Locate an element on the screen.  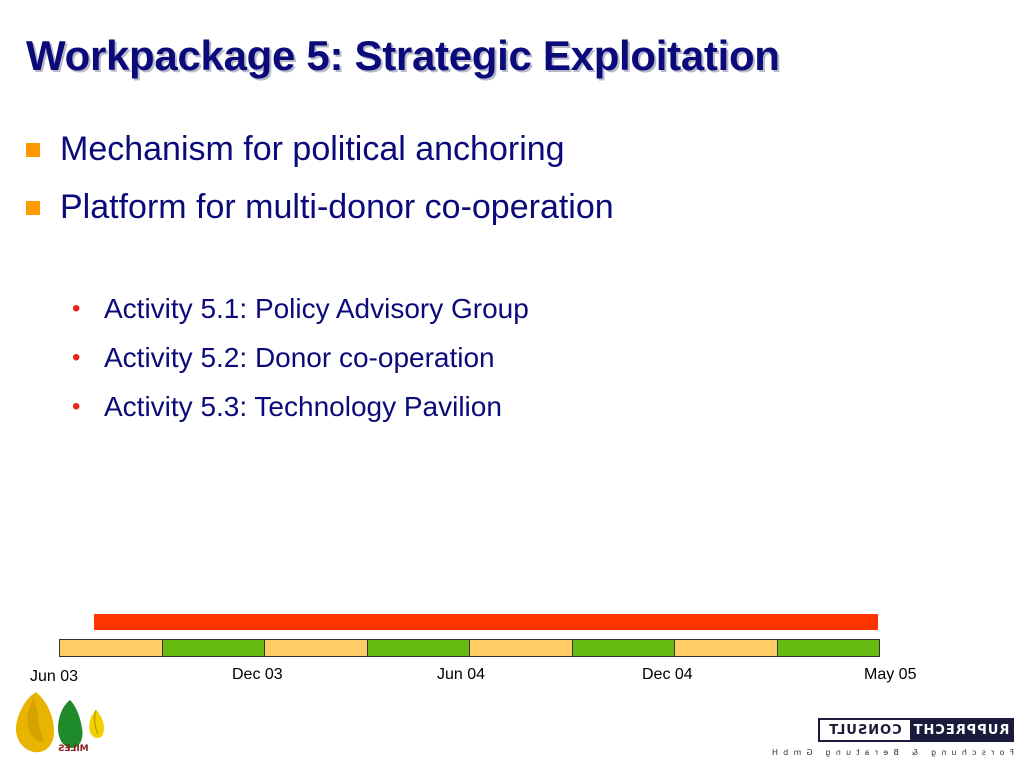
rupprecht-consult-wordmark: CONSULT RUPPRECHT is located at coordinates (916, 730).